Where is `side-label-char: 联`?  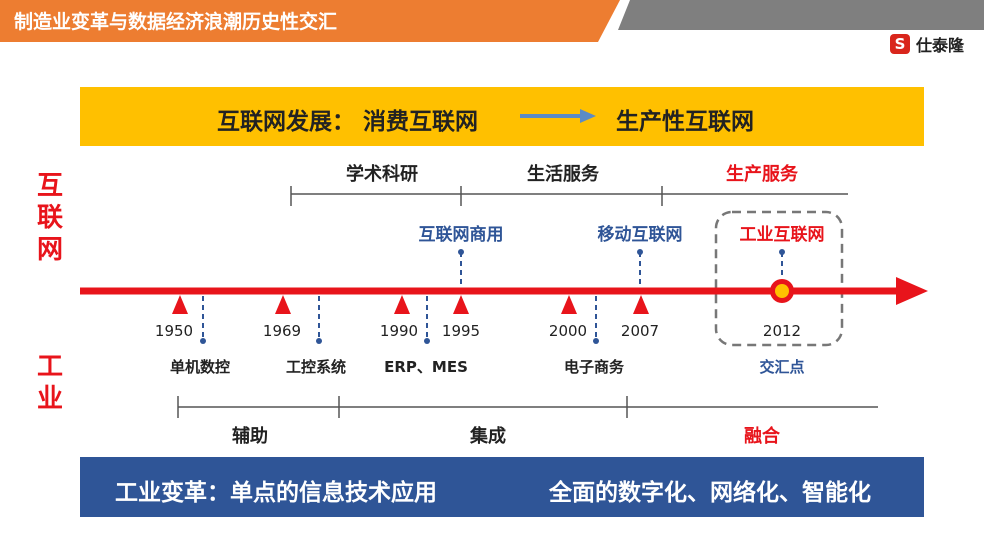 side-label-char: 联 is located at coordinates (49, 218).